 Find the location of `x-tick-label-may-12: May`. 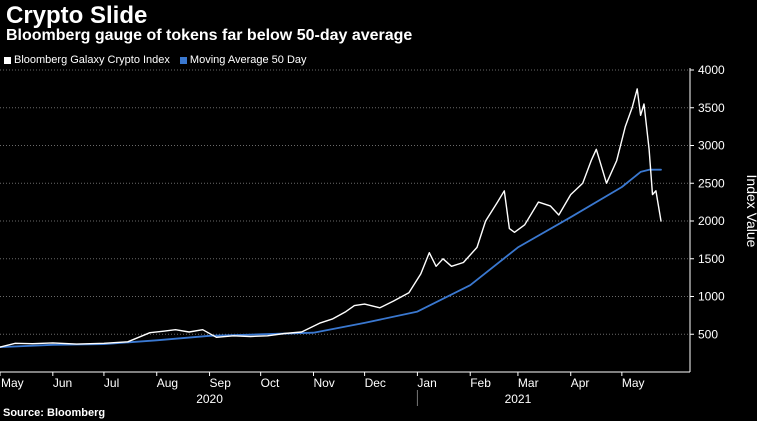

x-tick-label-may-12: May is located at coordinates (633, 383).